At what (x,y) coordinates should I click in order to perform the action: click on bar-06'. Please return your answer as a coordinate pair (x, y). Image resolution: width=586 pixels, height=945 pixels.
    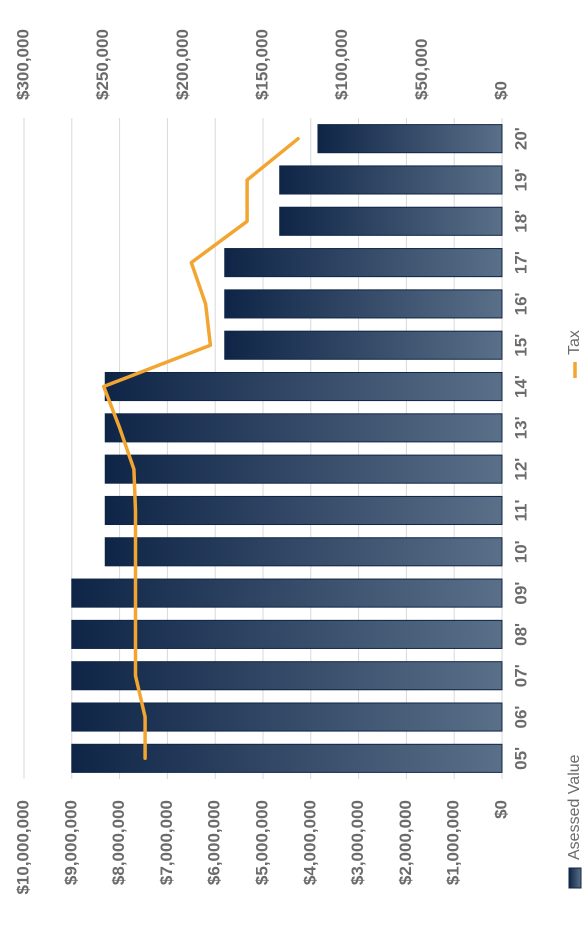
    Looking at the image, I should click on (287, 717).